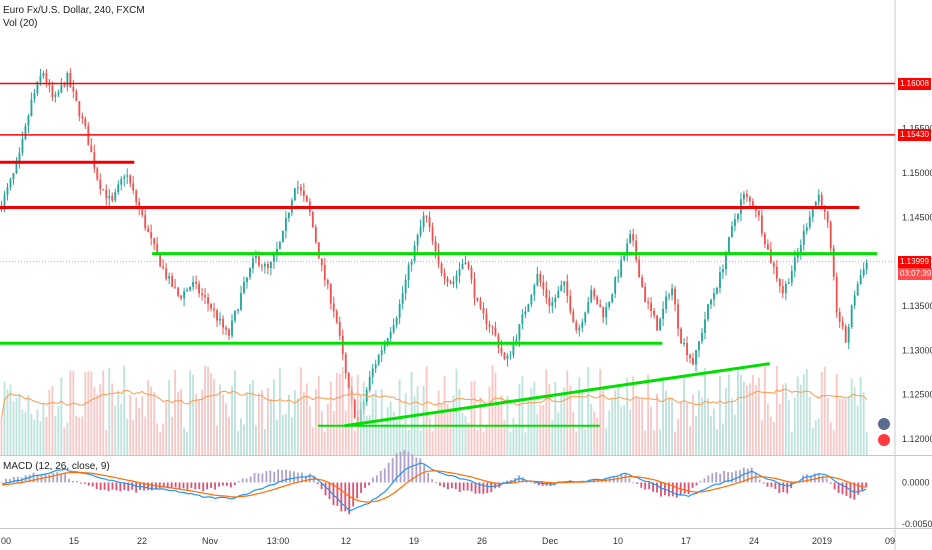 This screenshot has width=932, height=550. I want to click on alert-marker-icon, so click(884, 440).